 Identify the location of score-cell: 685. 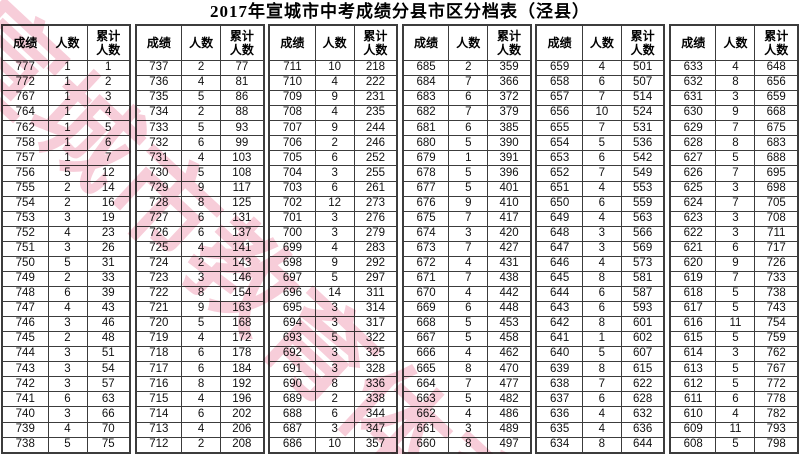
(426, 68).